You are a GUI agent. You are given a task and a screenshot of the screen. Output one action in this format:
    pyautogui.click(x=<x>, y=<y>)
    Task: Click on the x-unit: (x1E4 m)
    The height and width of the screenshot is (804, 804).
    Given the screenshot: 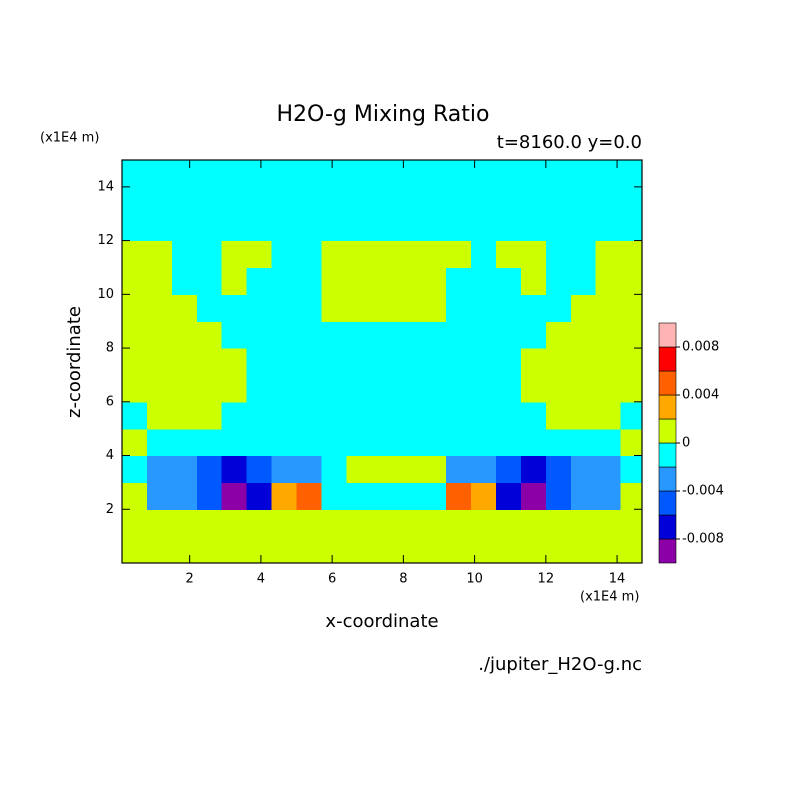 What is the action you would take?
    pyautogui.click(x=609, y=597)
    